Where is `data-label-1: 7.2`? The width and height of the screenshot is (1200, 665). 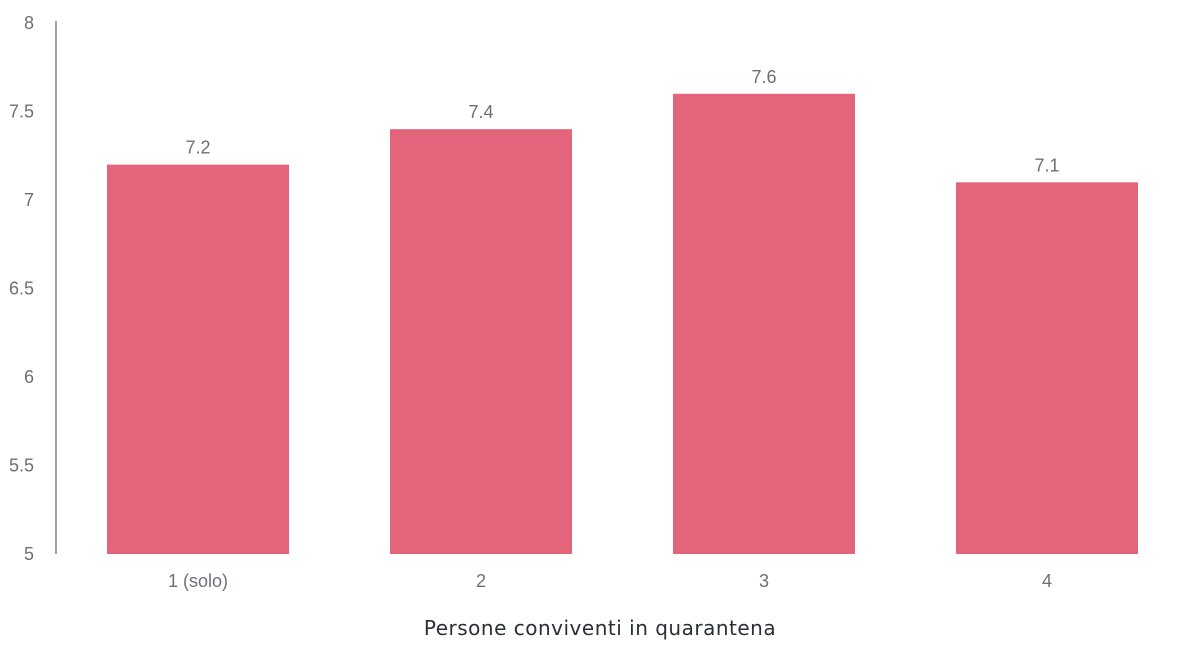
data-label-1: 7.2 is located at coordinates (197, 148).